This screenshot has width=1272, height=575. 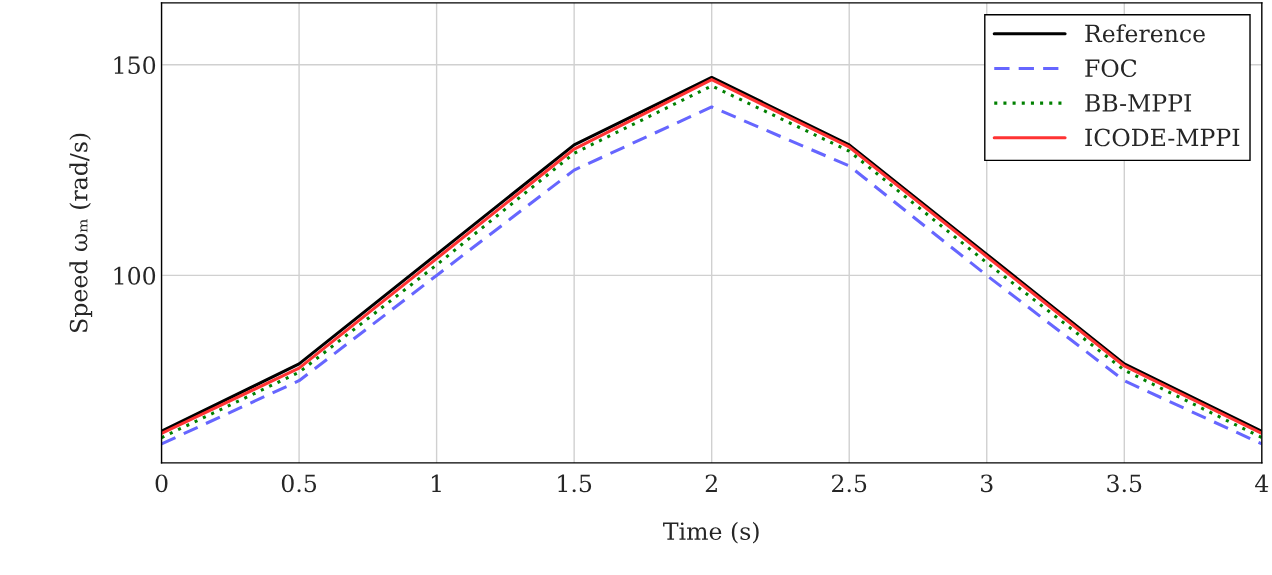 I want to click on x-tick-label: 3, so click(x=987, y=483).